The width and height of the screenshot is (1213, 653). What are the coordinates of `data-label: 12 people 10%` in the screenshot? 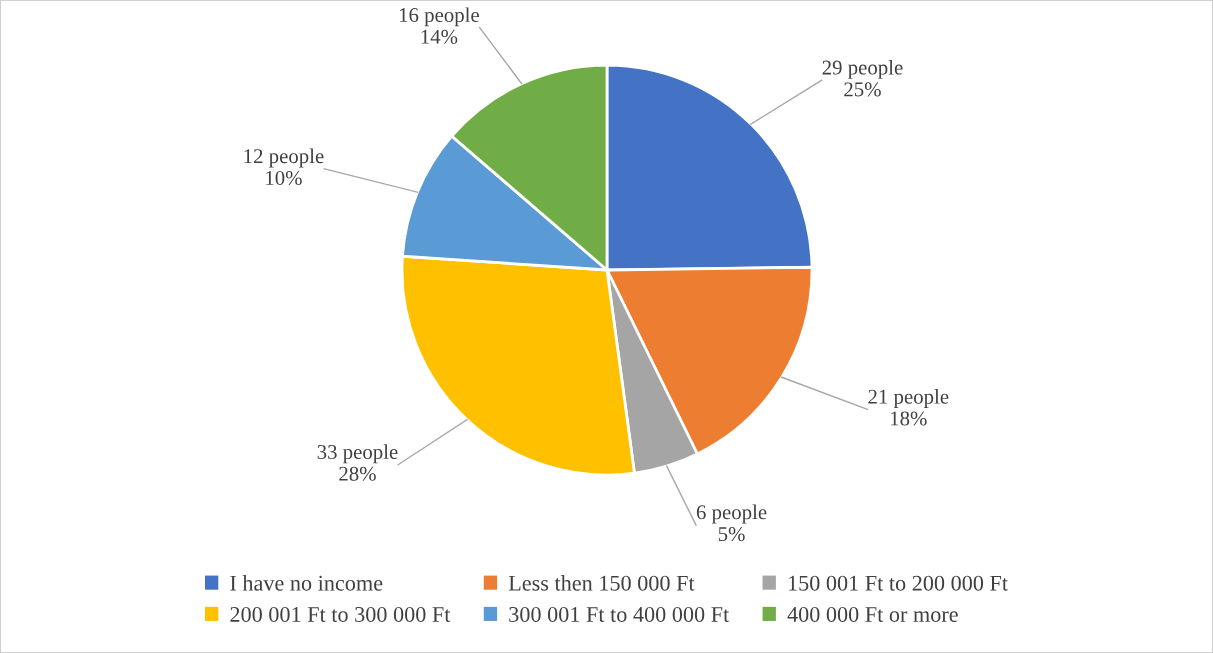 It's located at (284, 167).